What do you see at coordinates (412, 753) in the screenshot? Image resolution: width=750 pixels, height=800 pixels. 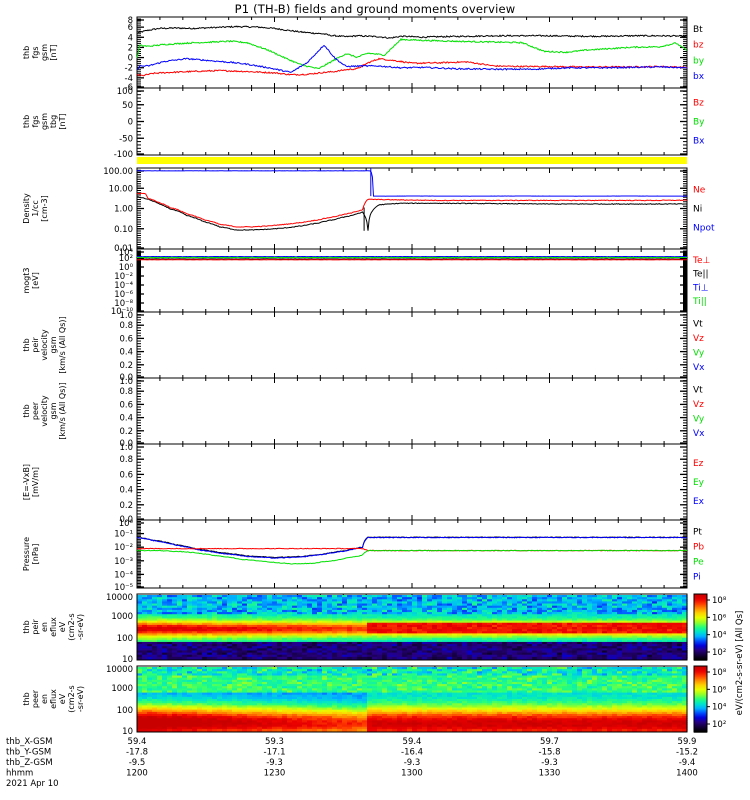 I see `axis-tick-value: -16.4` at bounding box center [412, 753].